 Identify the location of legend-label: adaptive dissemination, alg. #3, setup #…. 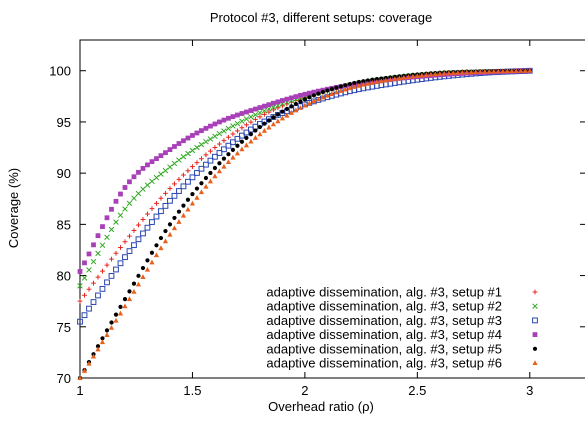
(384, 348).